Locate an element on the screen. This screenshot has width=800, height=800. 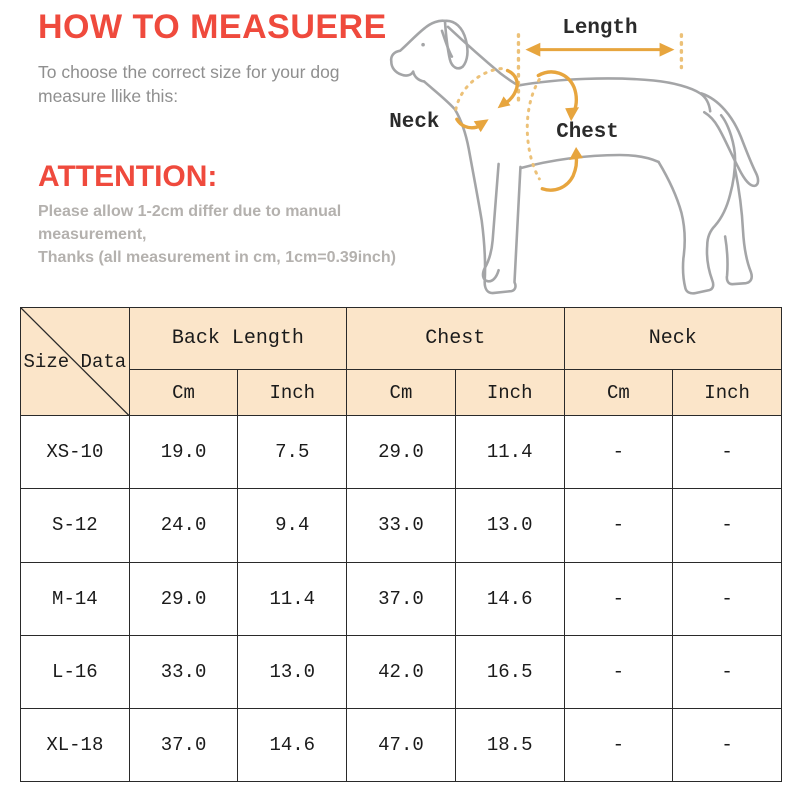
length-arrowhead-right is located at coordinates (667, 49).